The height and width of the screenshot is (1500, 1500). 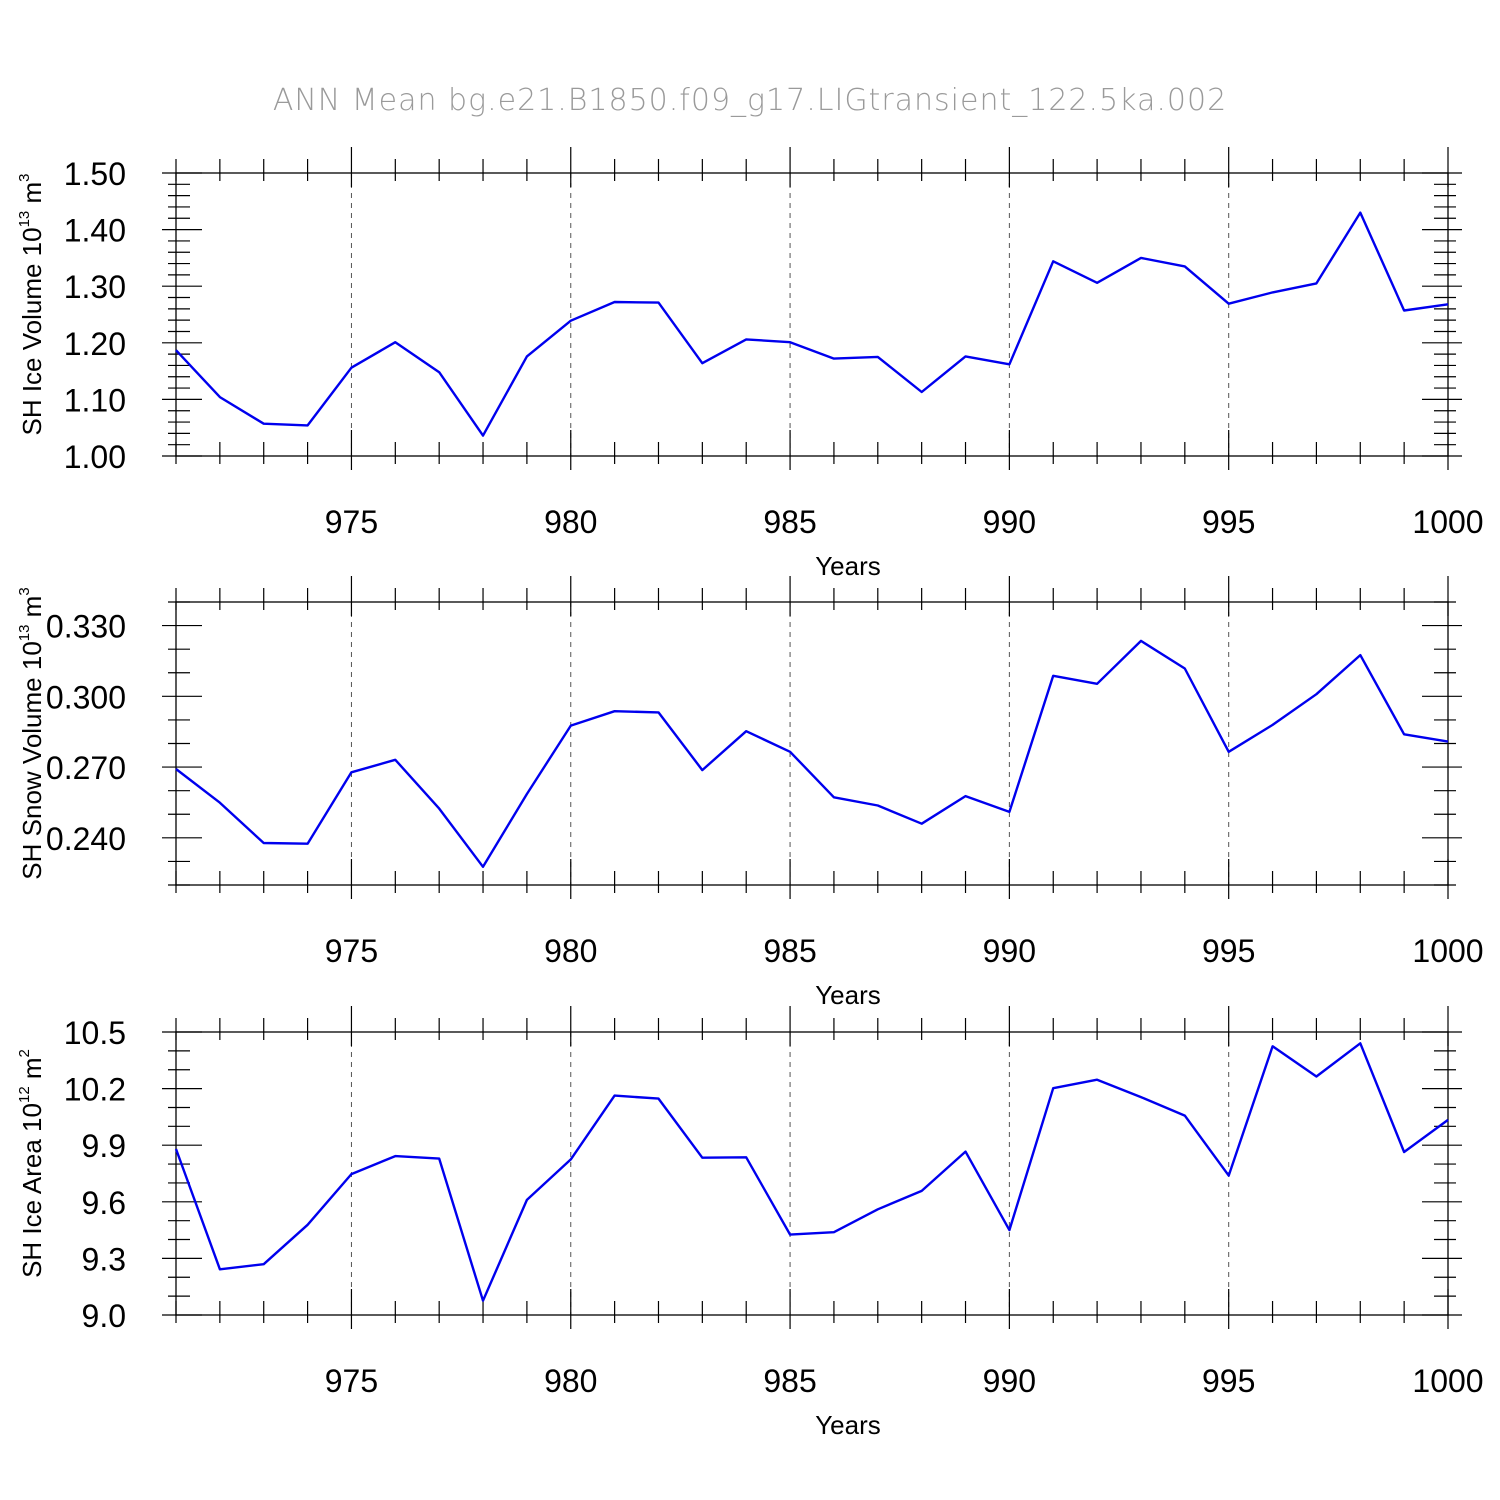 What do you see at coordinates (95, 231) in the screenshot?
I see `y-tick-label: 1.40` at bounding box center [95, 231].